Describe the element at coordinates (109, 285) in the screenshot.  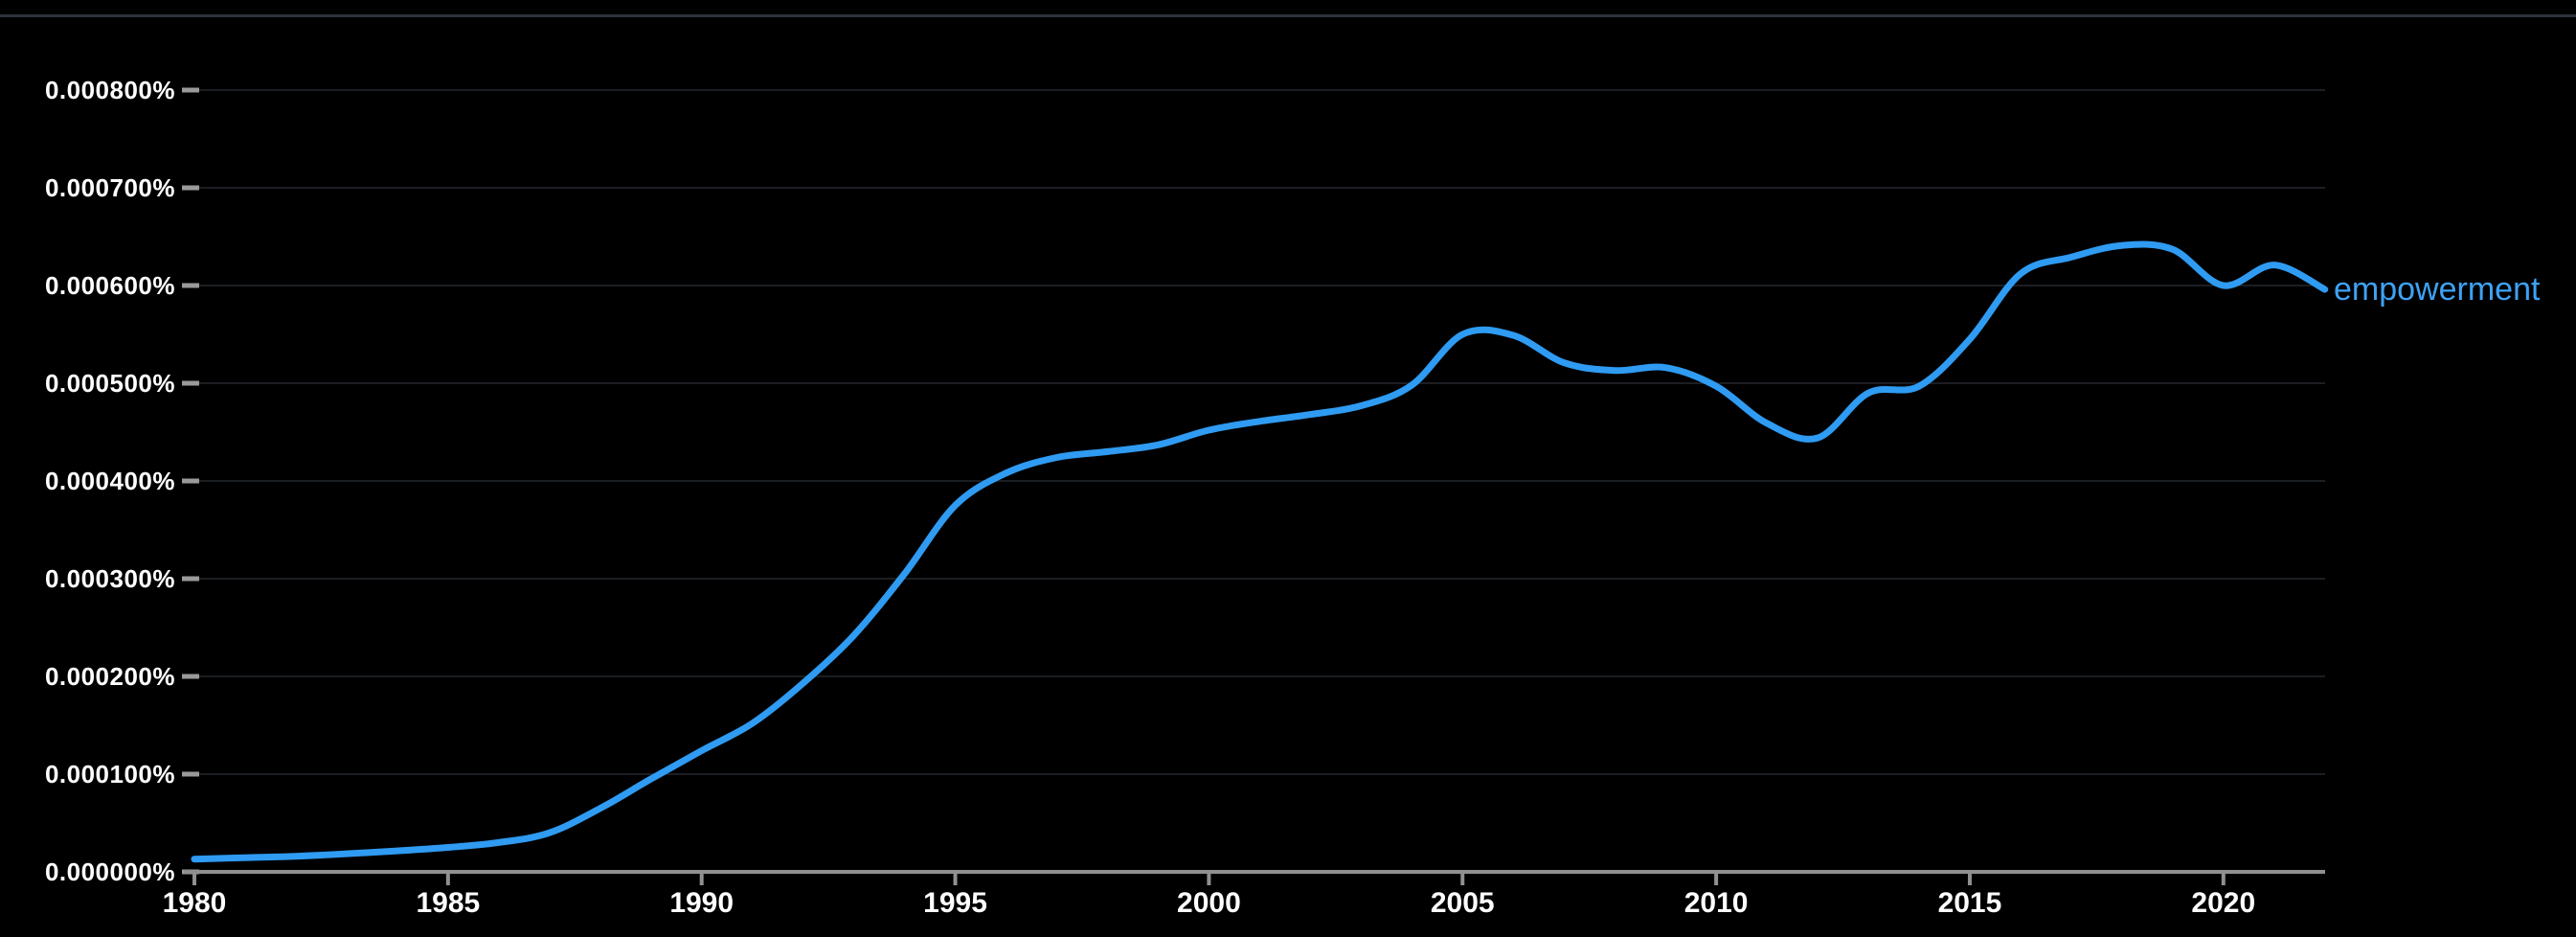
I see `y-axis-label: 0.000600%` at that location.